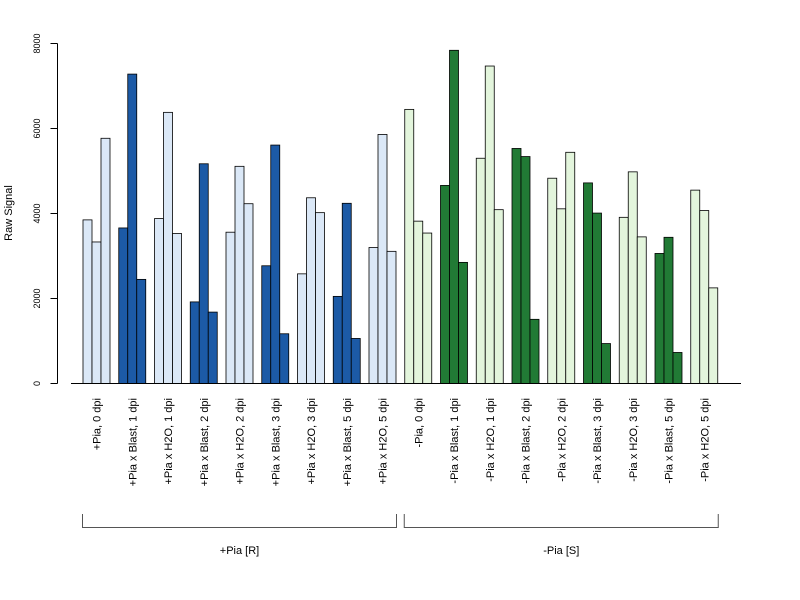  I want to click on group-label: +Pia [R], so click(239, 551).